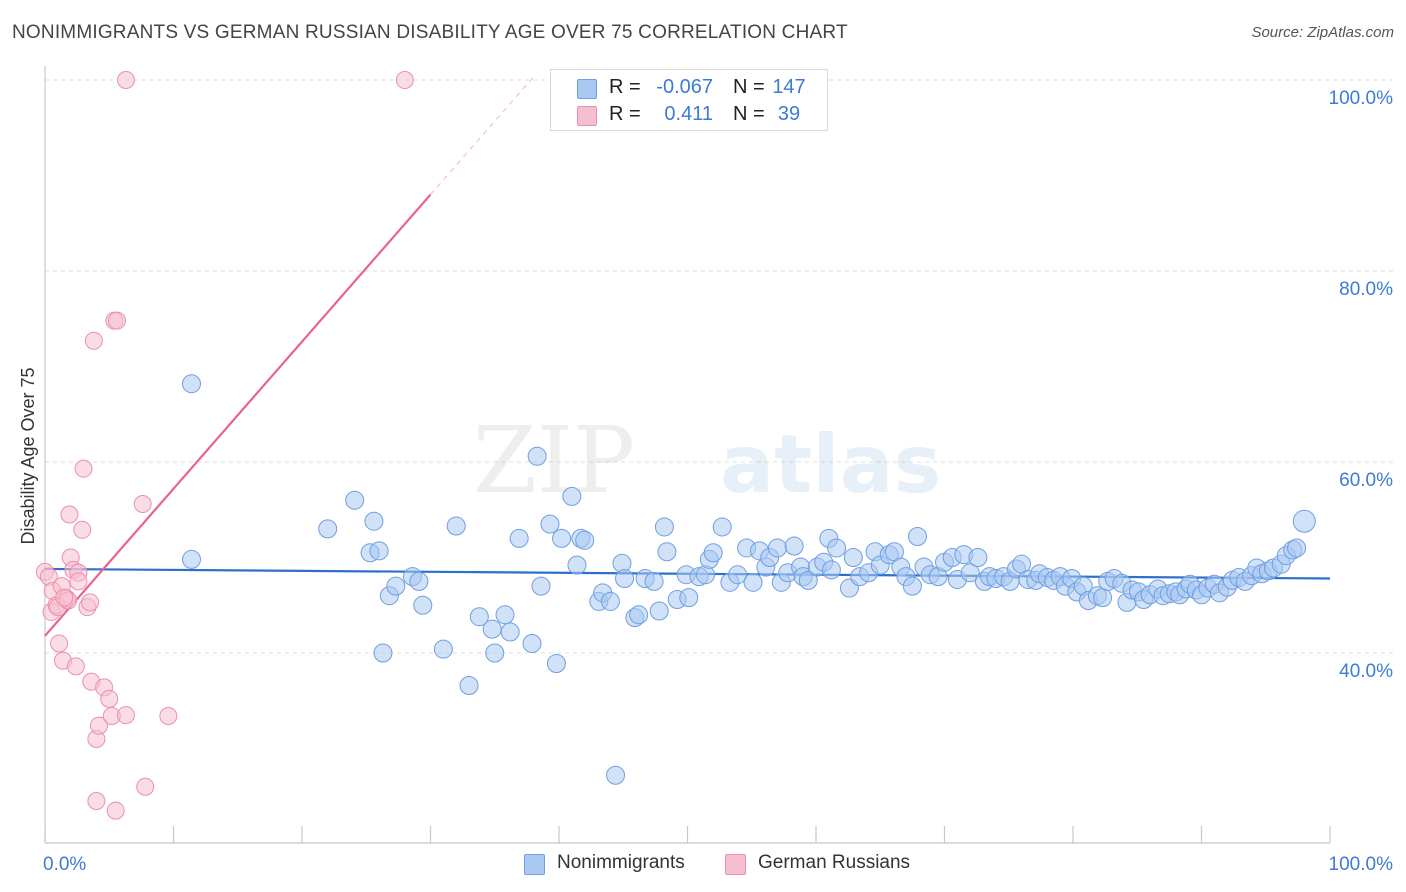 The width and height of the screenshot is (1406, 892). I want to click on legend-r-value: -0.067, so click(684, 87).